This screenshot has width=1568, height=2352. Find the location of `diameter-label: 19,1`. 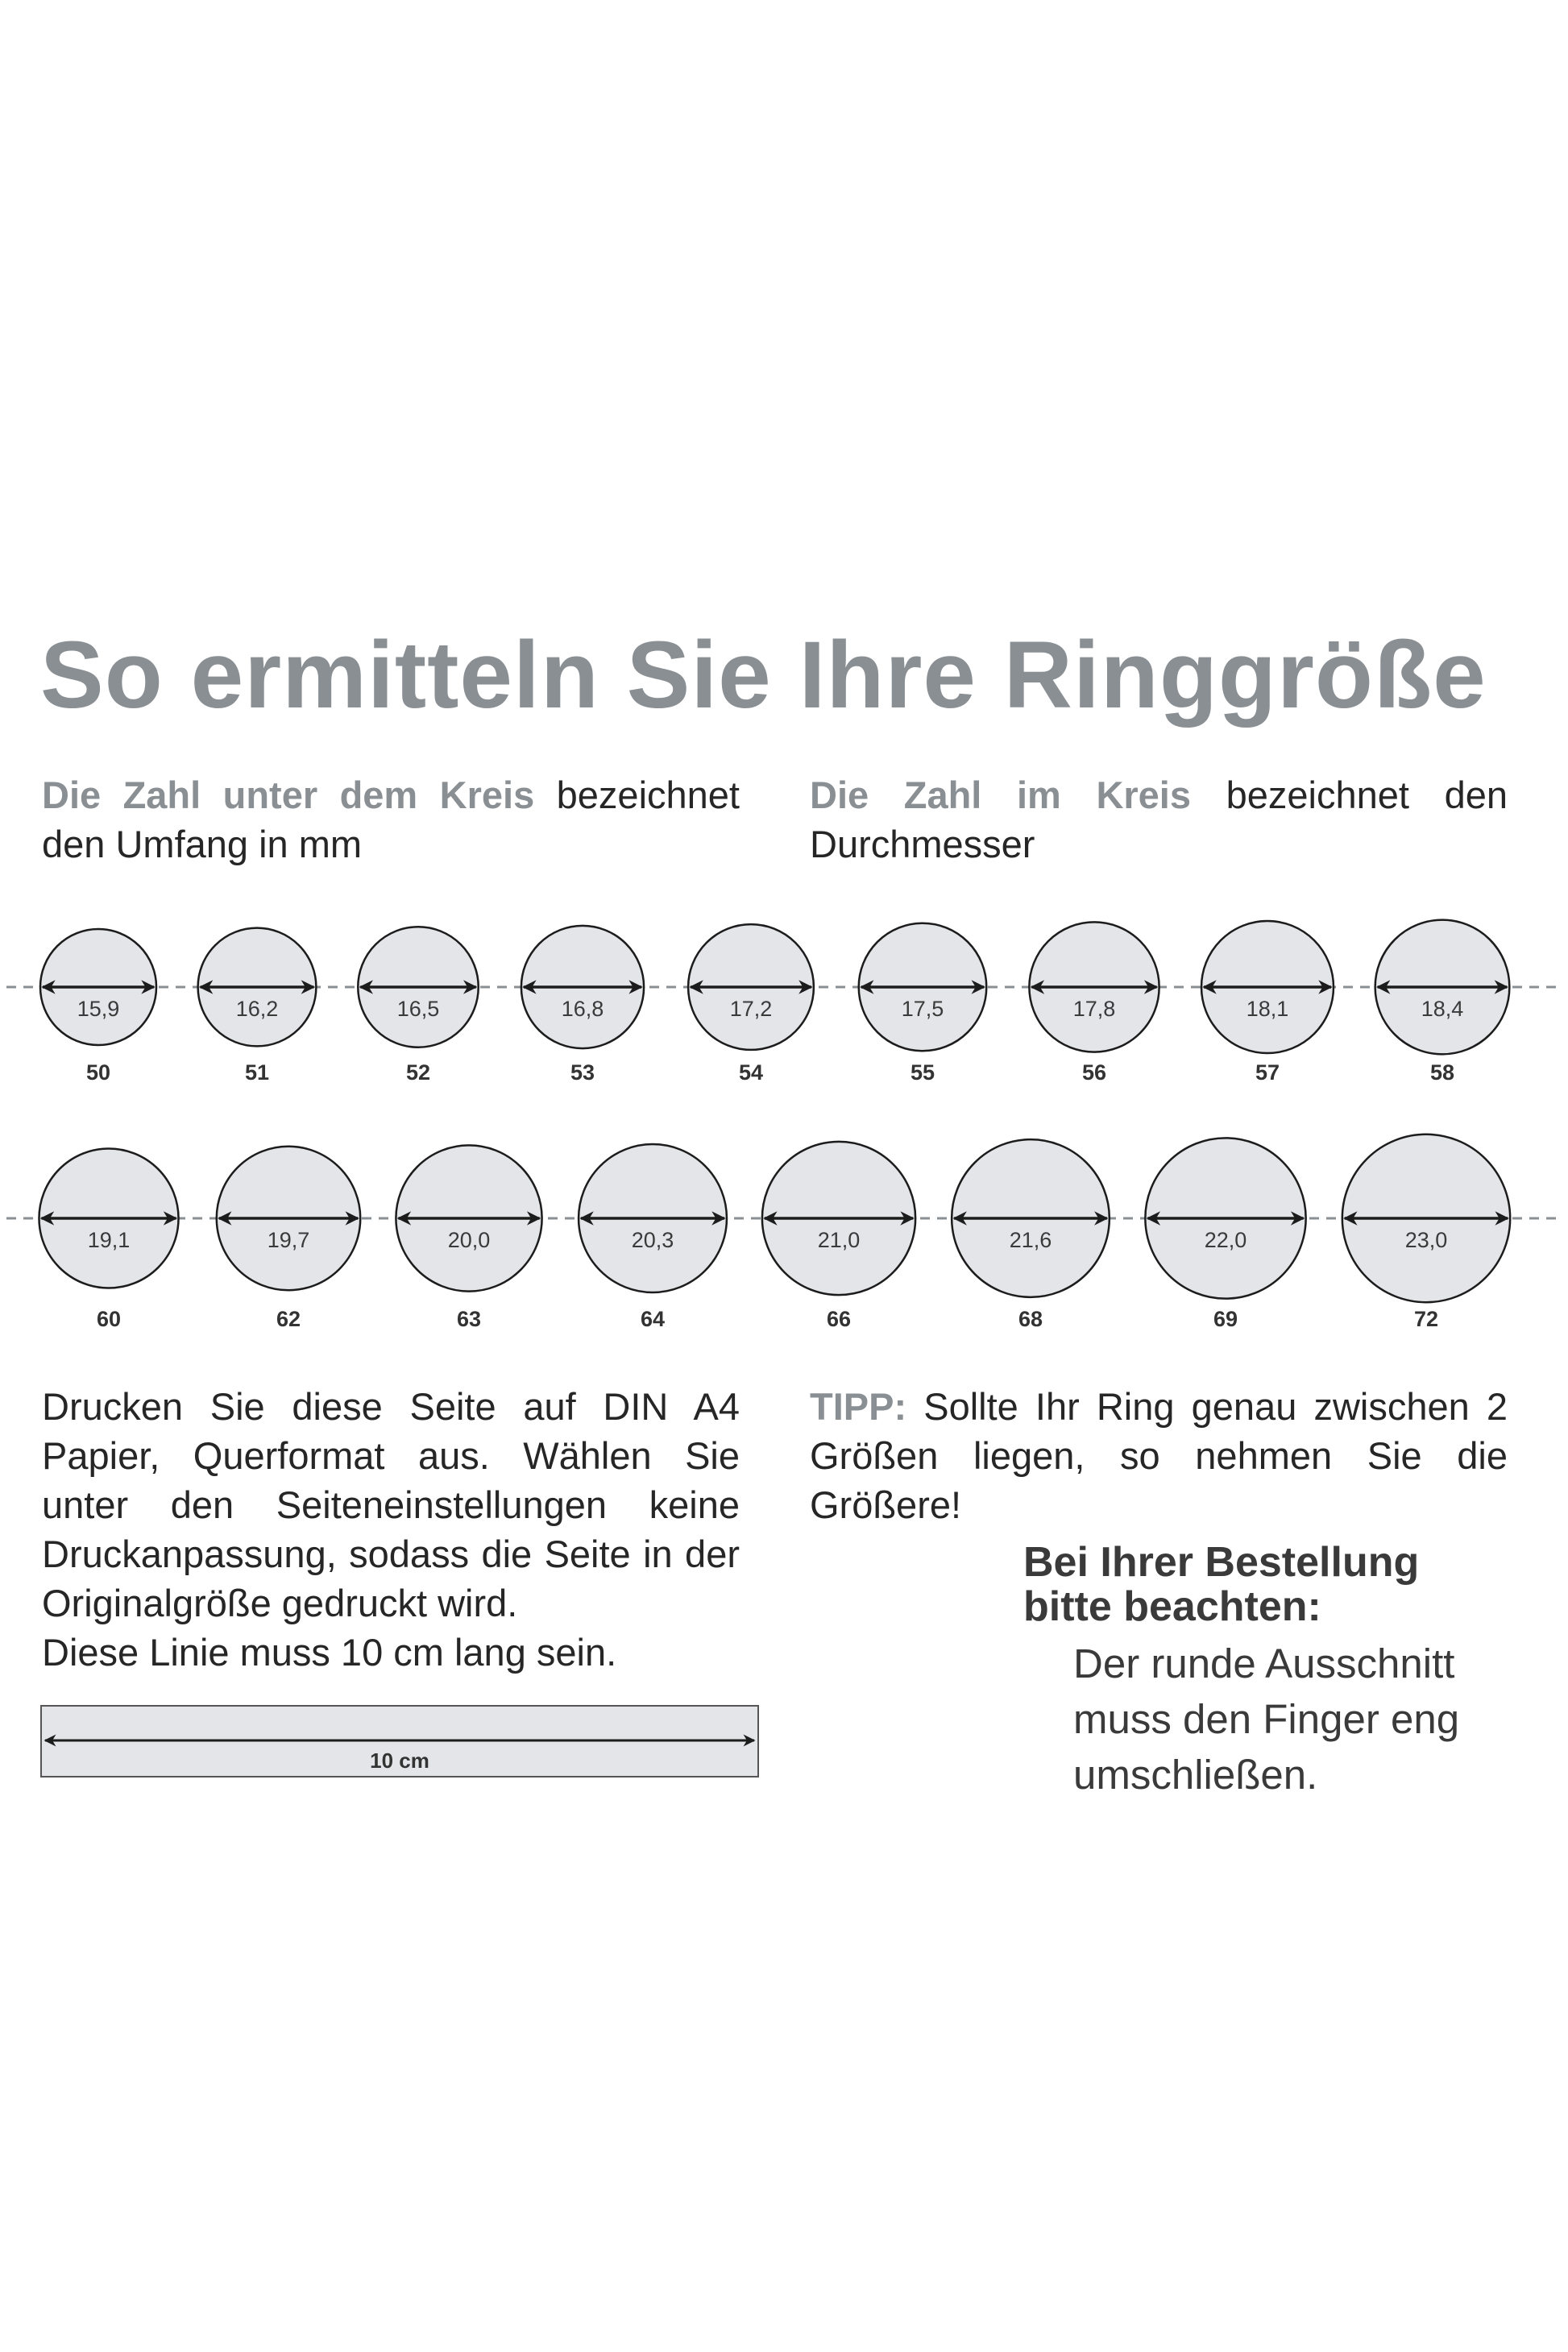

diameter-label: 19,1 is located at coordinates (110, 1240).